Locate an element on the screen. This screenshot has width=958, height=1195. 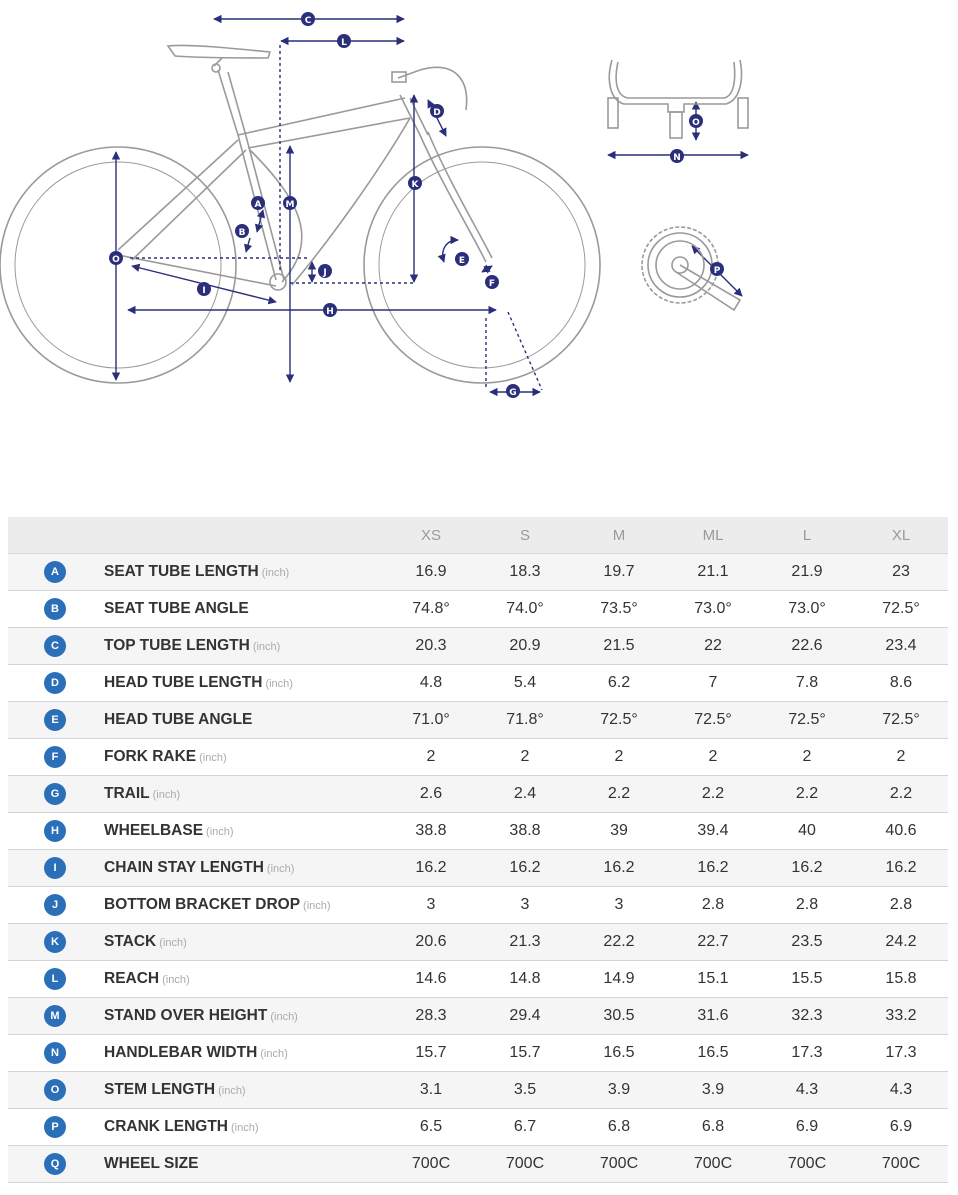
table-row: D HEAD TUBE LENGTH (inch) 4.8 5.4 6.2 7 7.8 8.6 is located at coordinates (478, 683).